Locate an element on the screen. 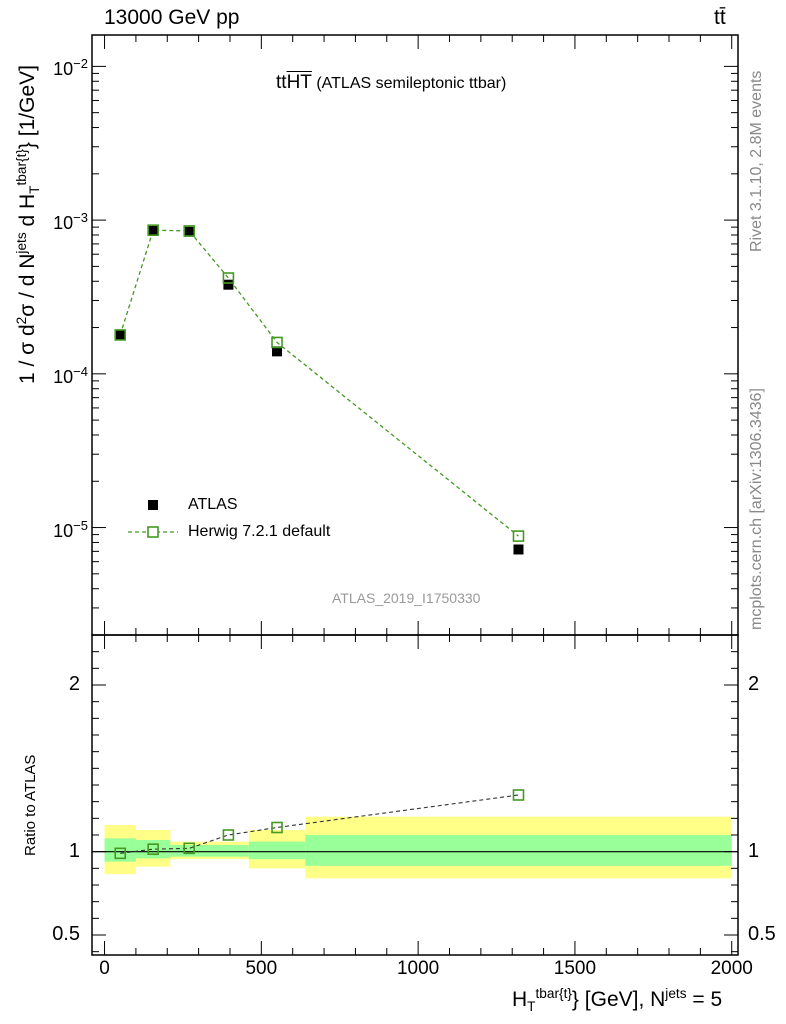 This screenshot has height=1024, width=786. legend-label-atlas: ATLAS is located at coordinates (213, 504).